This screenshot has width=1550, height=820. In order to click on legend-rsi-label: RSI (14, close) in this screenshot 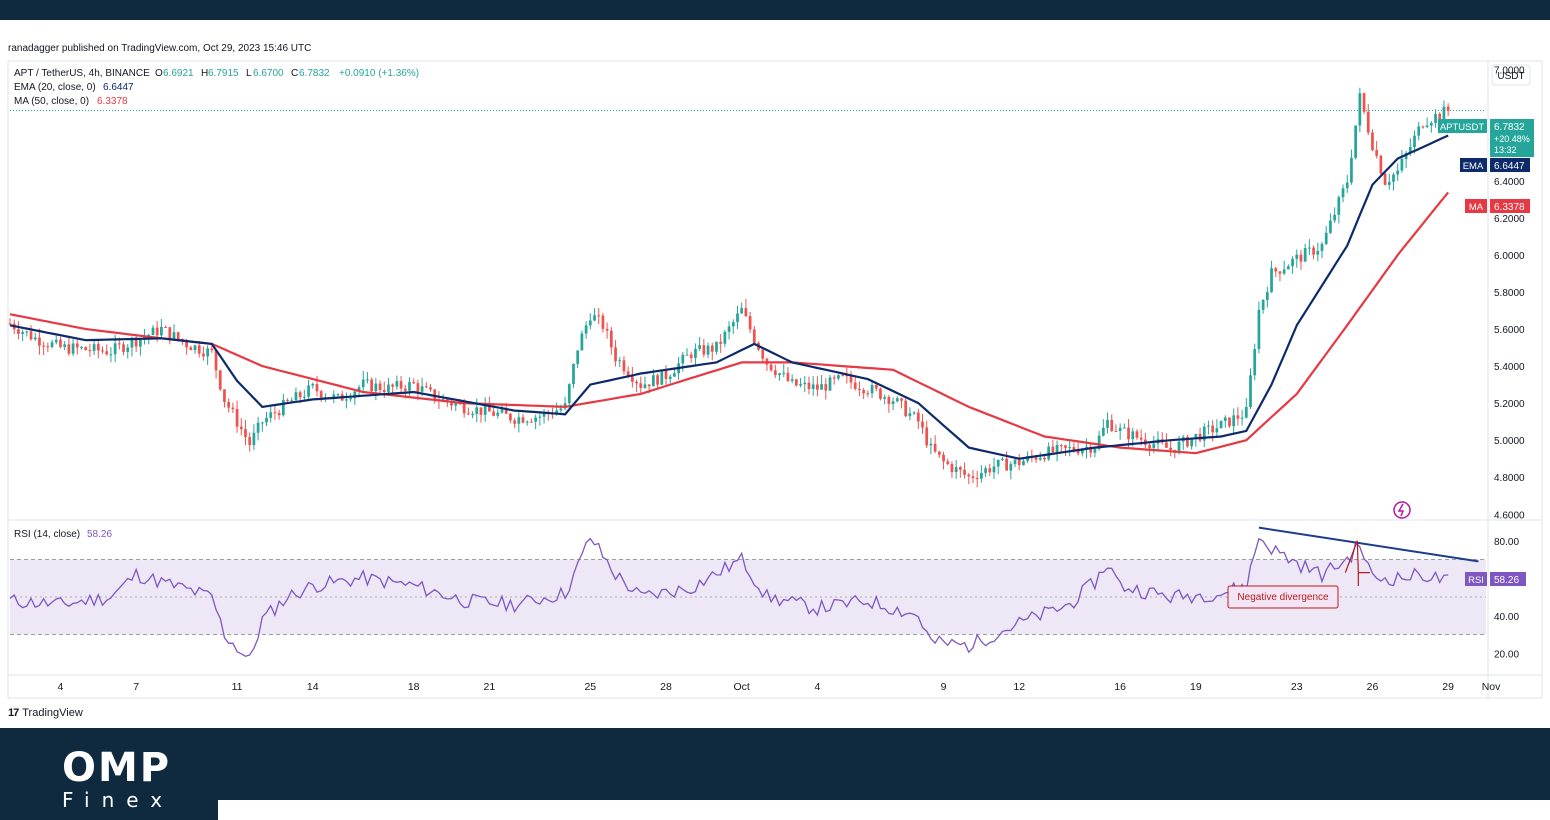, I will do `click(47, 534)`.